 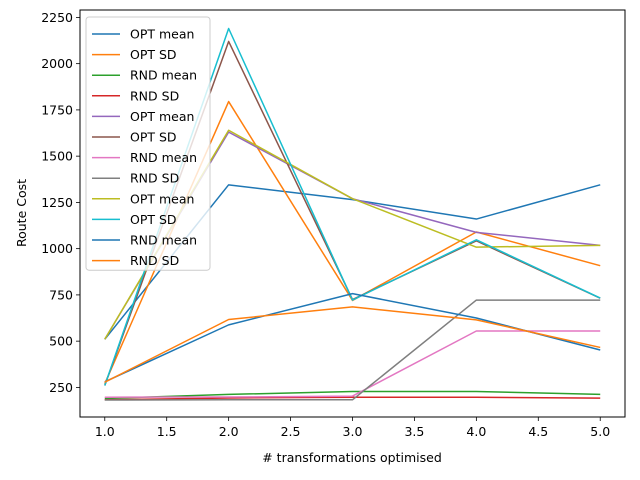 What do you see at coordinates (352, 457) in the screenshot?
I see `x-axis-label: # transformations optimised` at bounding box center [352, 457].